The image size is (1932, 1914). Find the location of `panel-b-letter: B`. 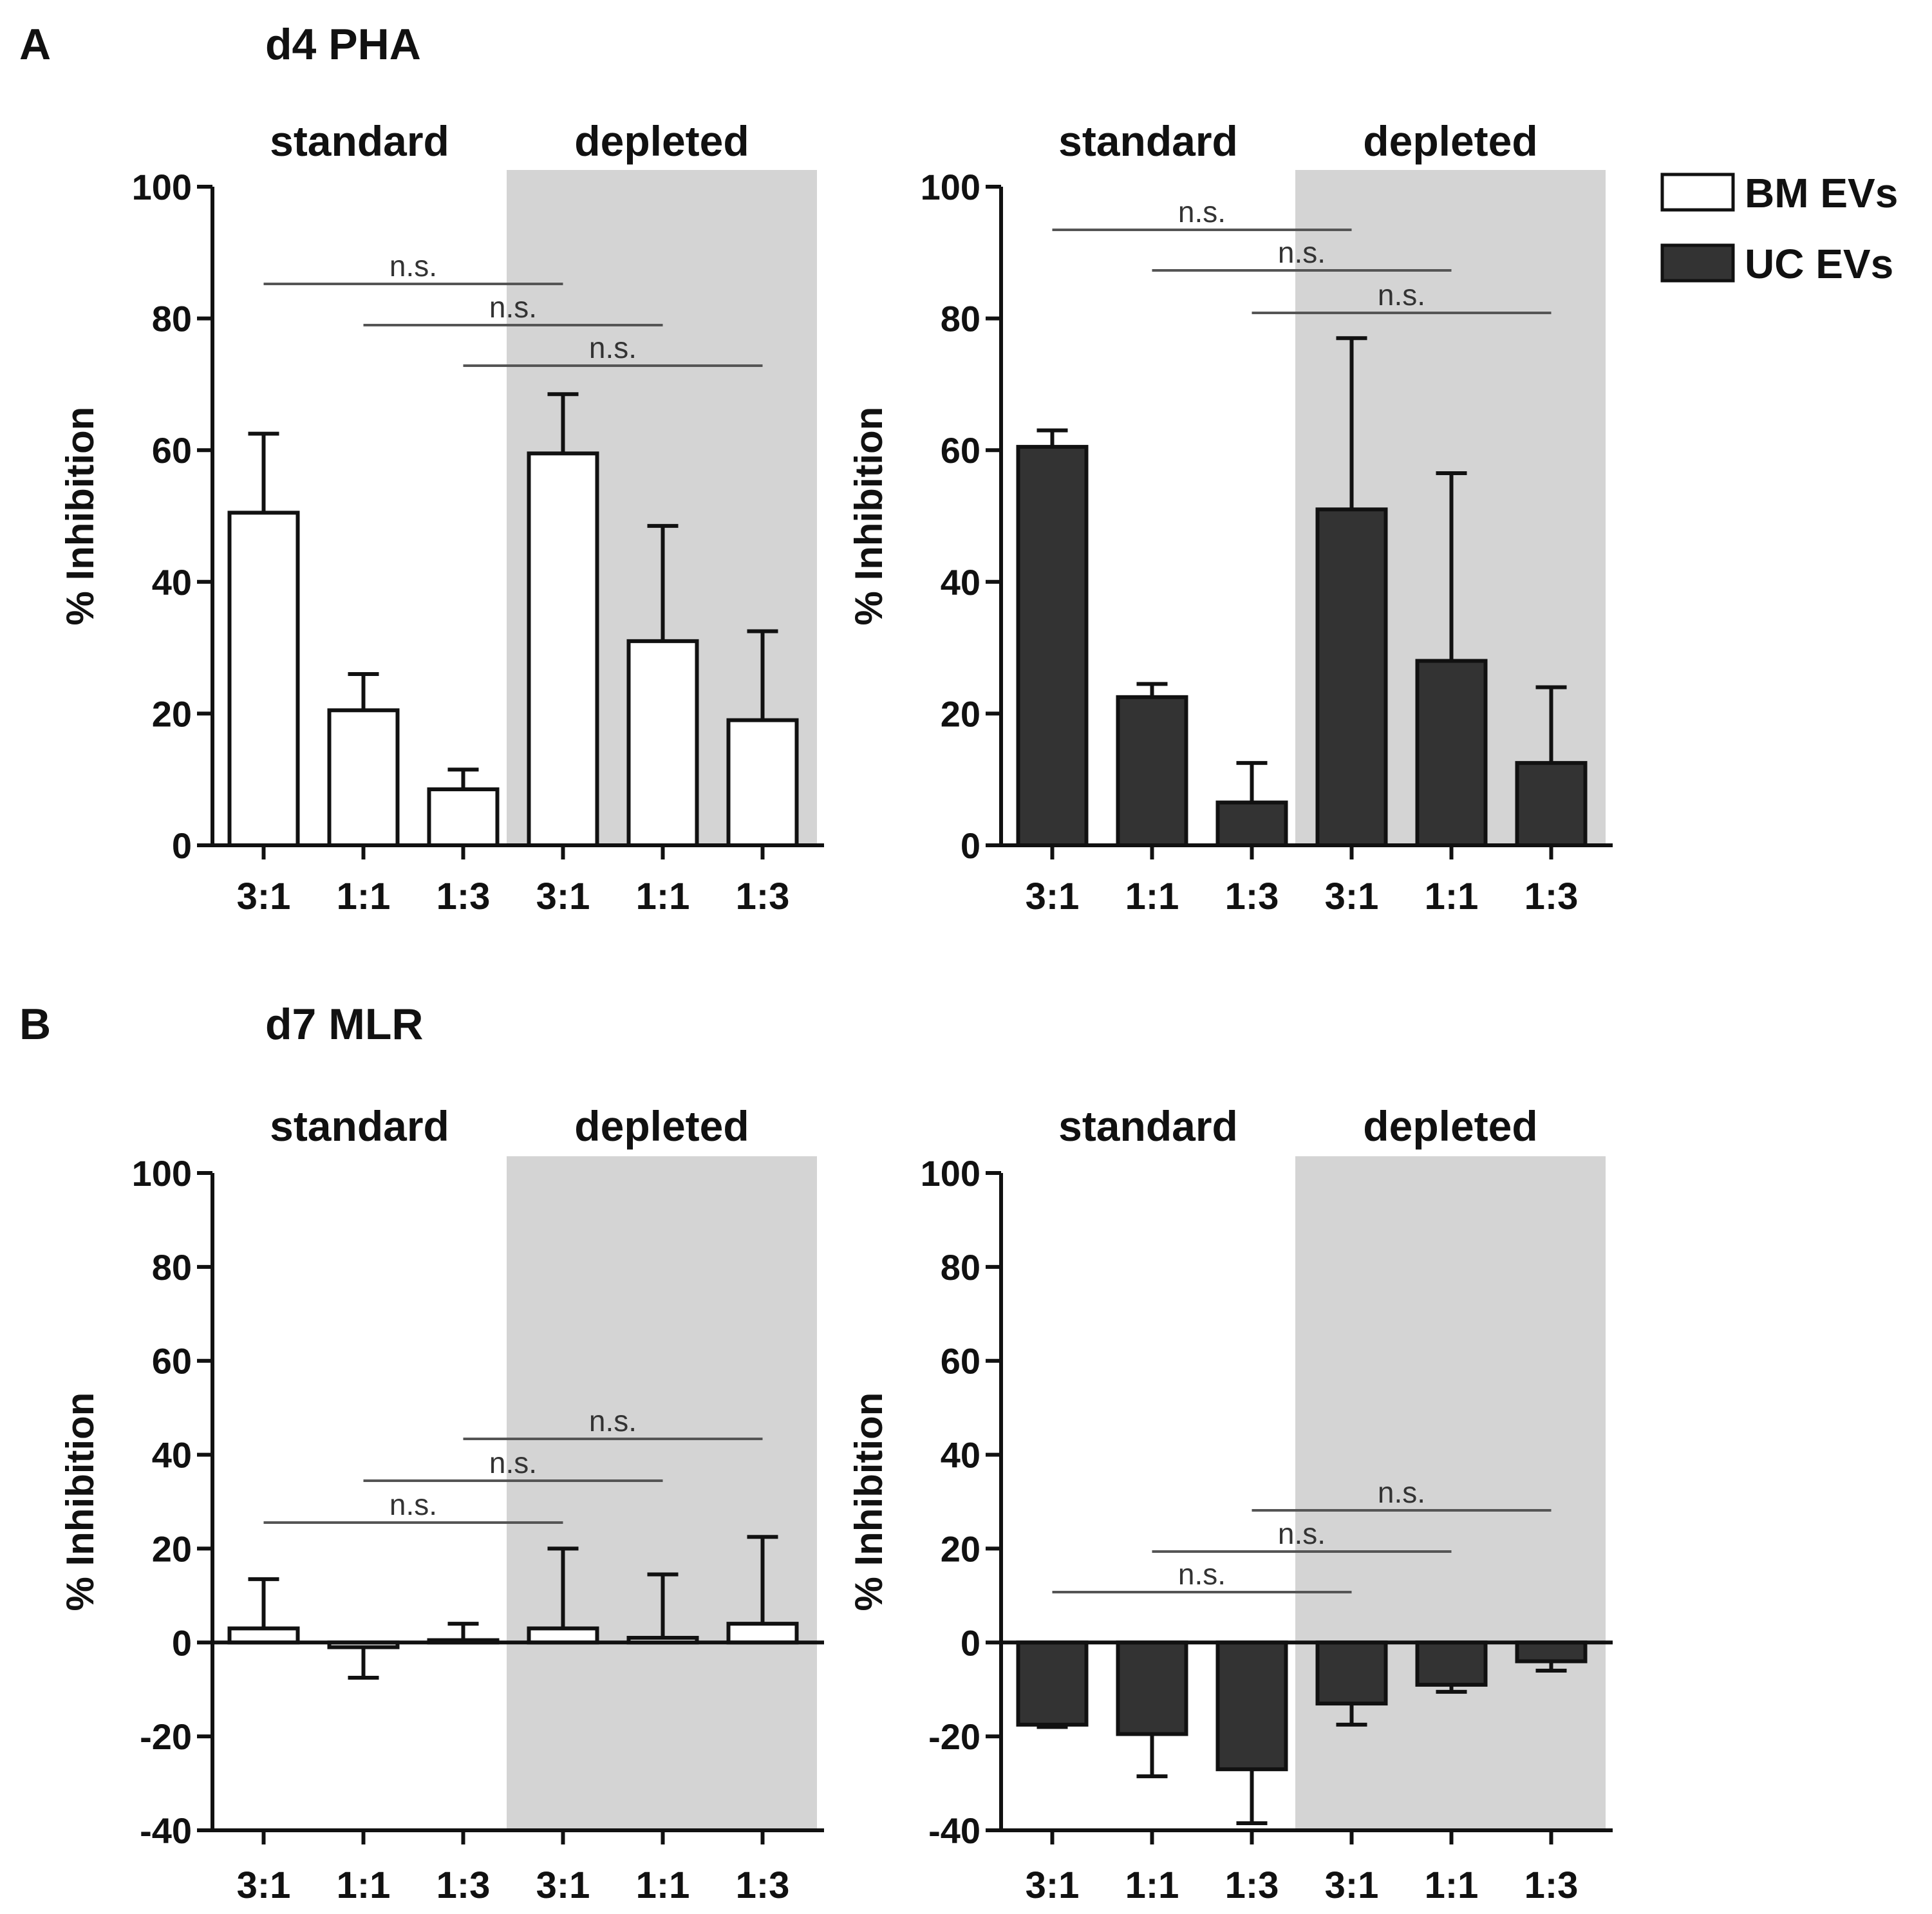

panel-b-letter: B is located at coordinates (35, 1024).